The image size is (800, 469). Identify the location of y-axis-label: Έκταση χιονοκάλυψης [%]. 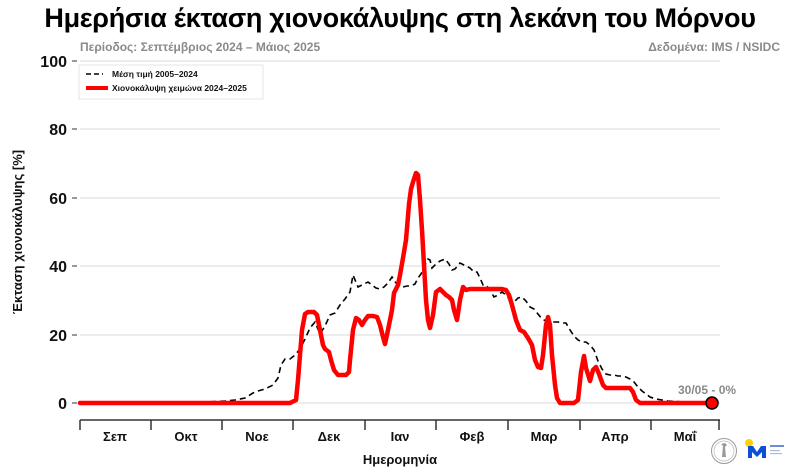
(17, 232).